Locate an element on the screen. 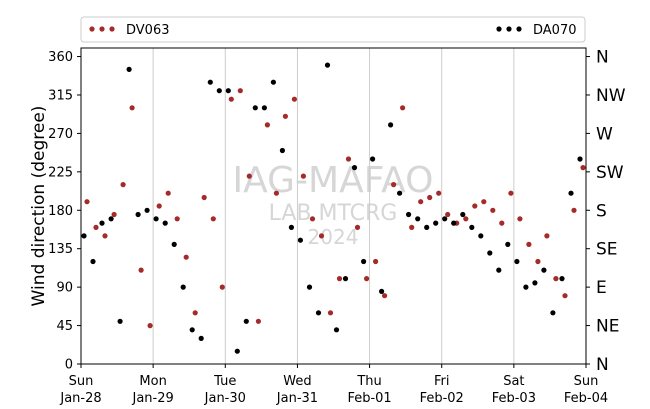 This screenshot has height=409, width=650. watermark: IAG-MAFAO LAB MTCRG 2024 is located at coordinates (333, 204).